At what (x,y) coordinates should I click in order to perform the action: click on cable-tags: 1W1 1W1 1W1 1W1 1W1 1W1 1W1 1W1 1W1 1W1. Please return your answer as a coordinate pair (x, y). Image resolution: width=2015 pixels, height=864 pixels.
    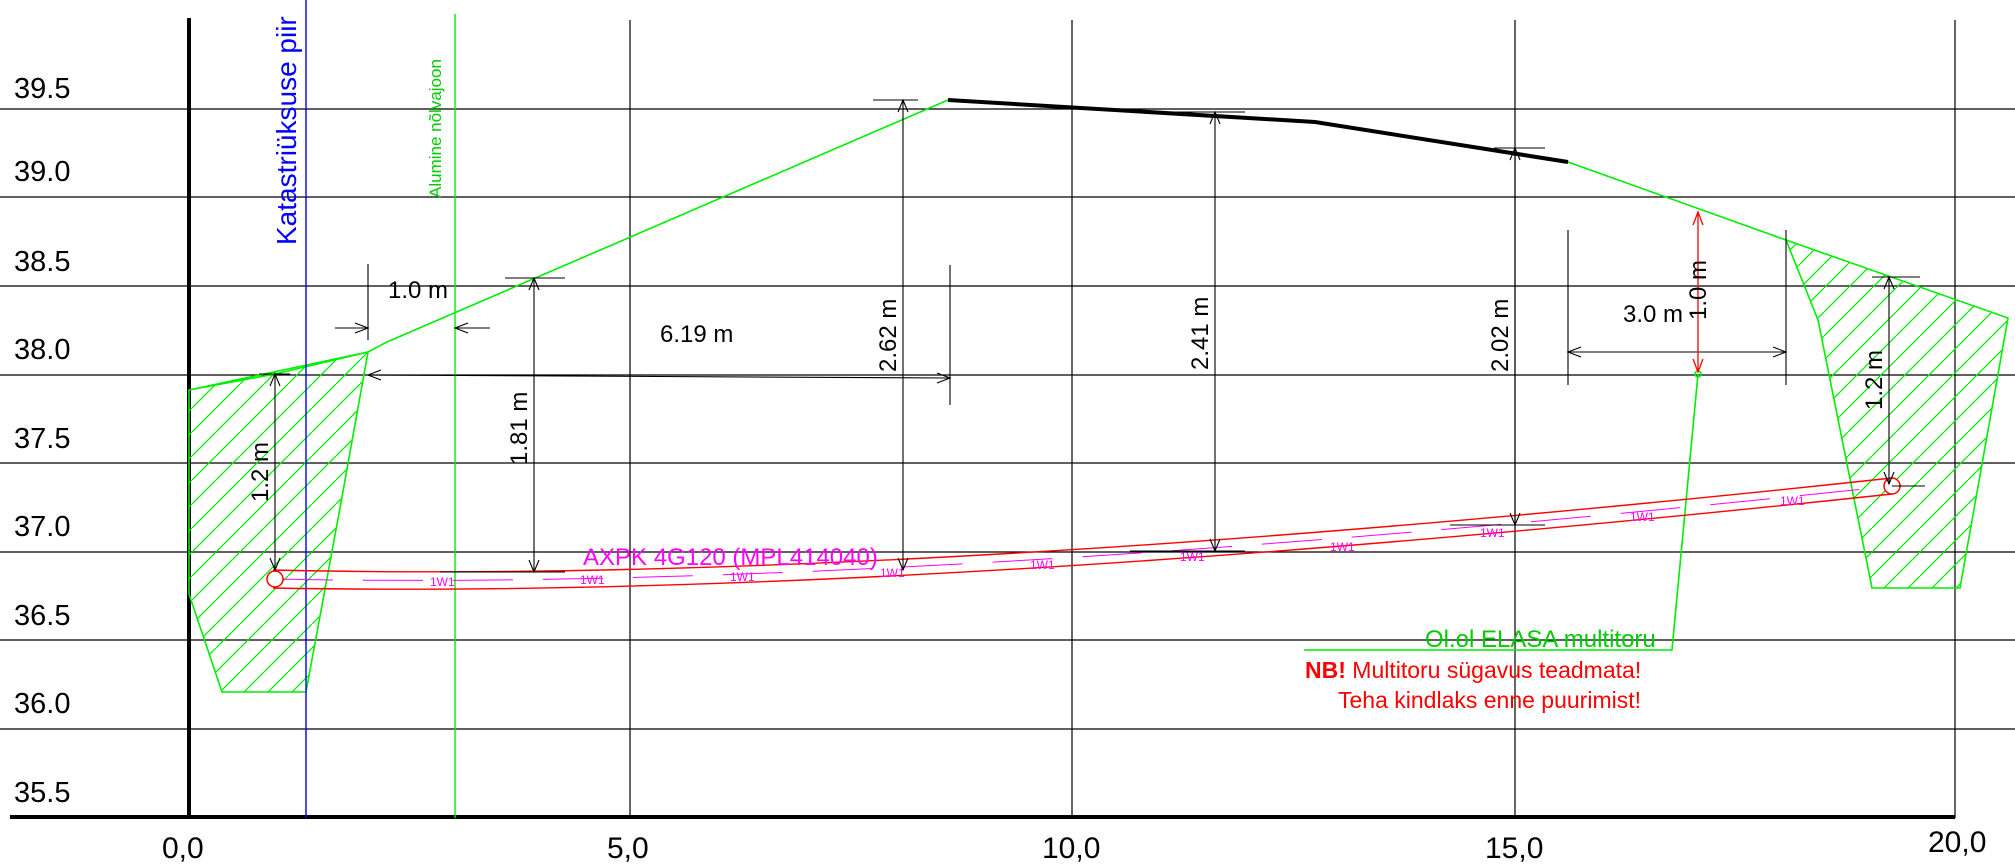
    Looking at the image, I should click on (1117, 541).